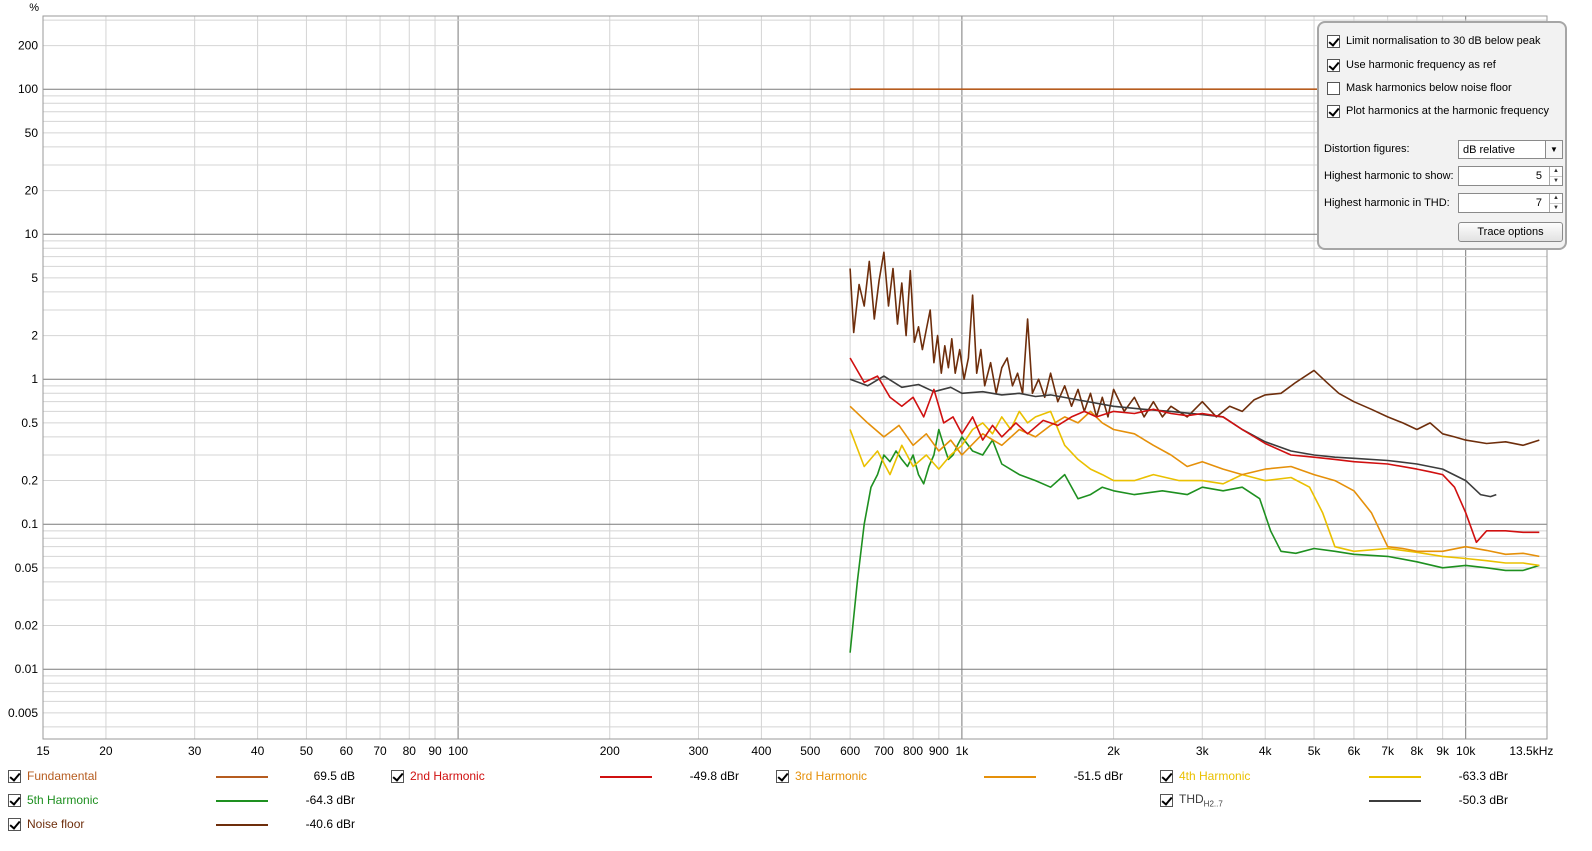 This screenshot has height=851, width=1592. Describe the element at coordinates (32, 133) in the screenshot. I see `y-tick-label: 50` at that location.